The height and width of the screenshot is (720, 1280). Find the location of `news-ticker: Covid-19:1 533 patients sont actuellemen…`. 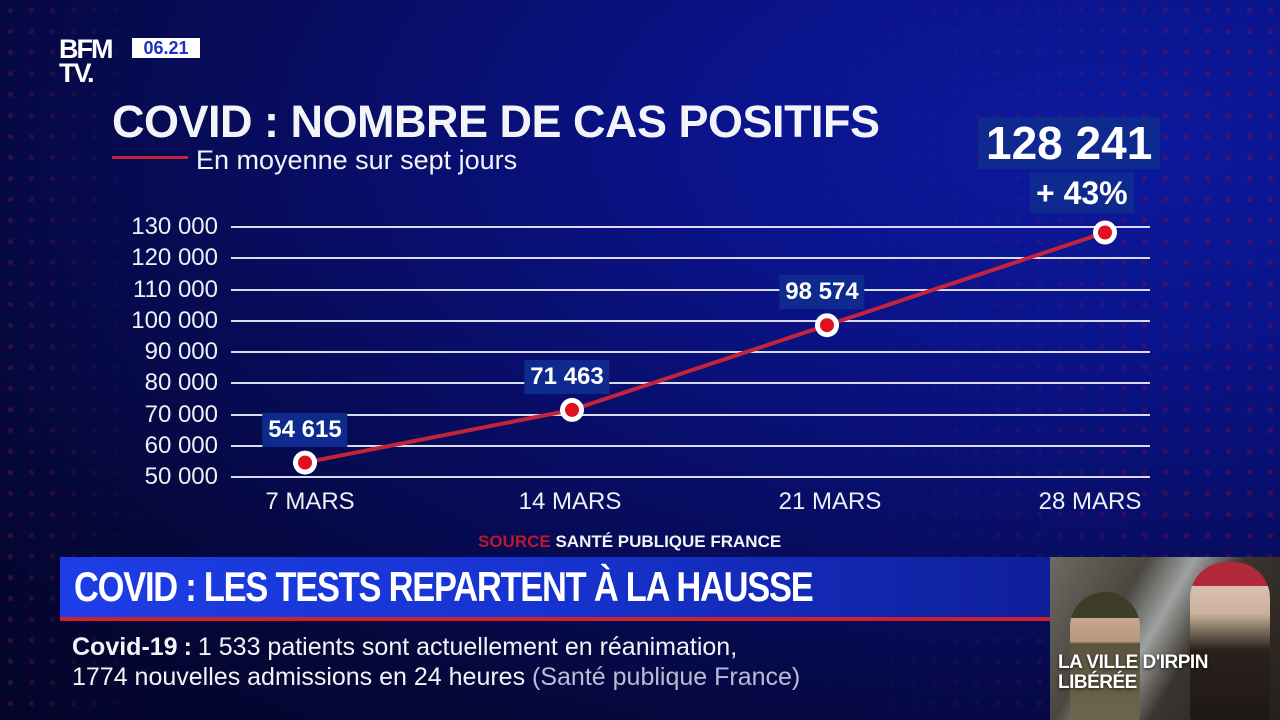

news-ticker: Covid-19:1 533 patients sont actuellemen… is located at coordinates (436, 662).